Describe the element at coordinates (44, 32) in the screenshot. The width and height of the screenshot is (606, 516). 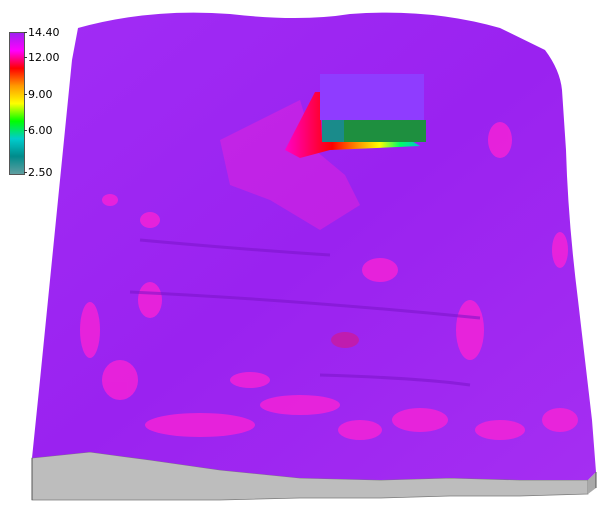
I see `legend-label-max: 14.40` at that location.